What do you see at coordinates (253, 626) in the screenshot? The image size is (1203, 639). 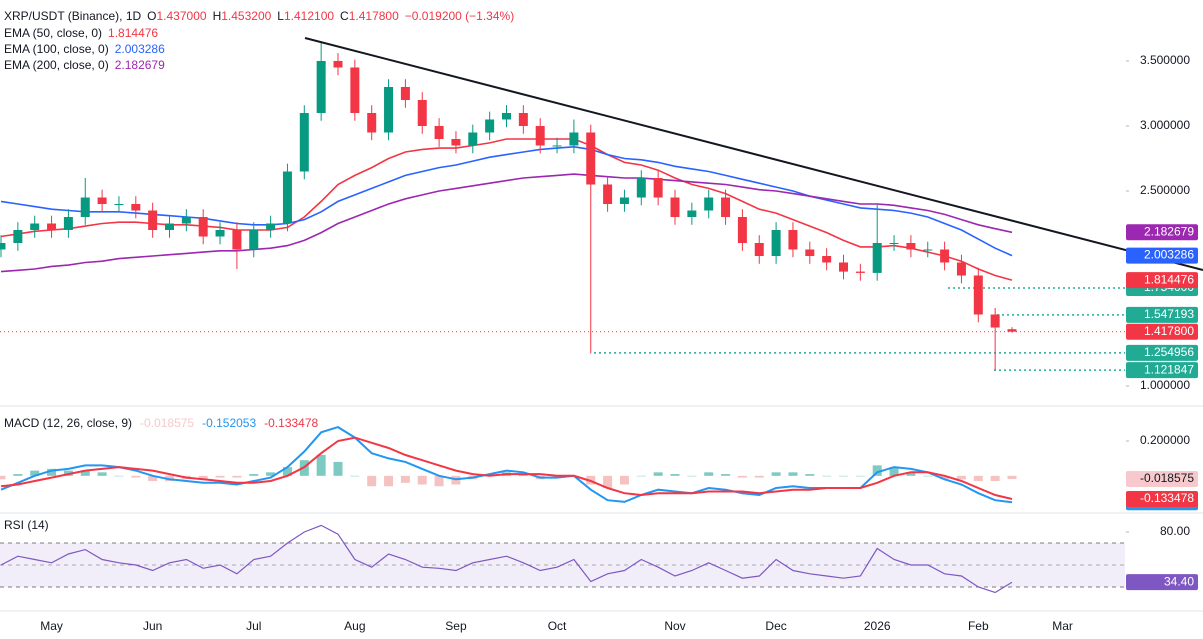 I see `x-tick-label: Jul` at bounding box center [253, 626].